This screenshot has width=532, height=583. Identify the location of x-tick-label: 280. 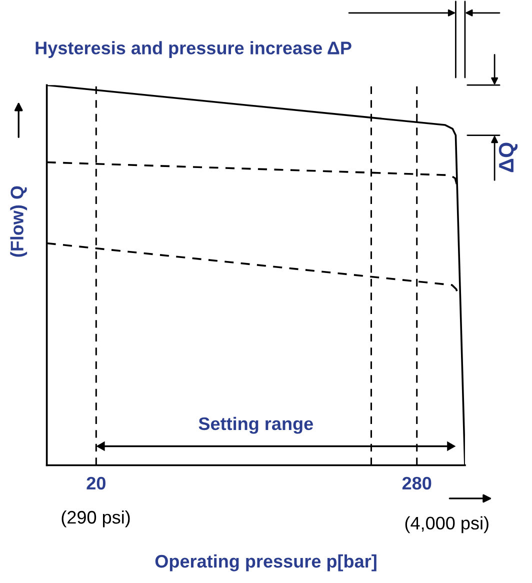
(417, 483).